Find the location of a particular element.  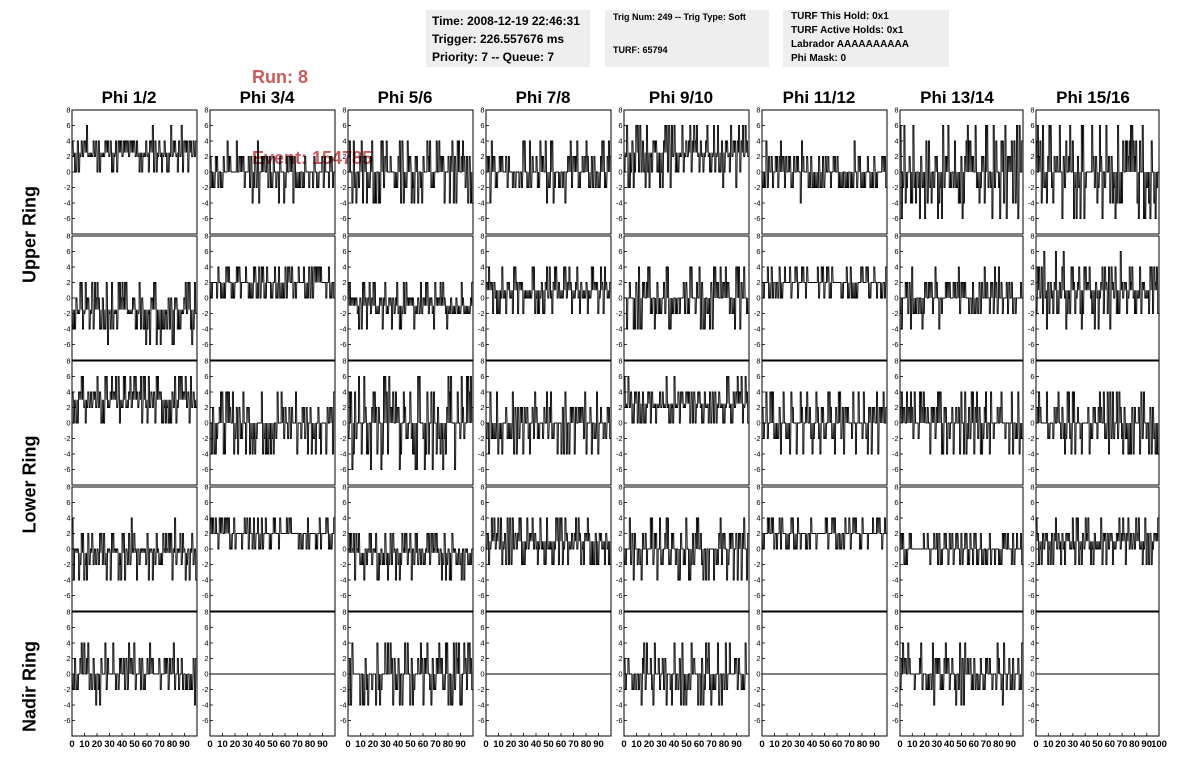

x-tick-label: 80 is located at coordinates (310, 744).